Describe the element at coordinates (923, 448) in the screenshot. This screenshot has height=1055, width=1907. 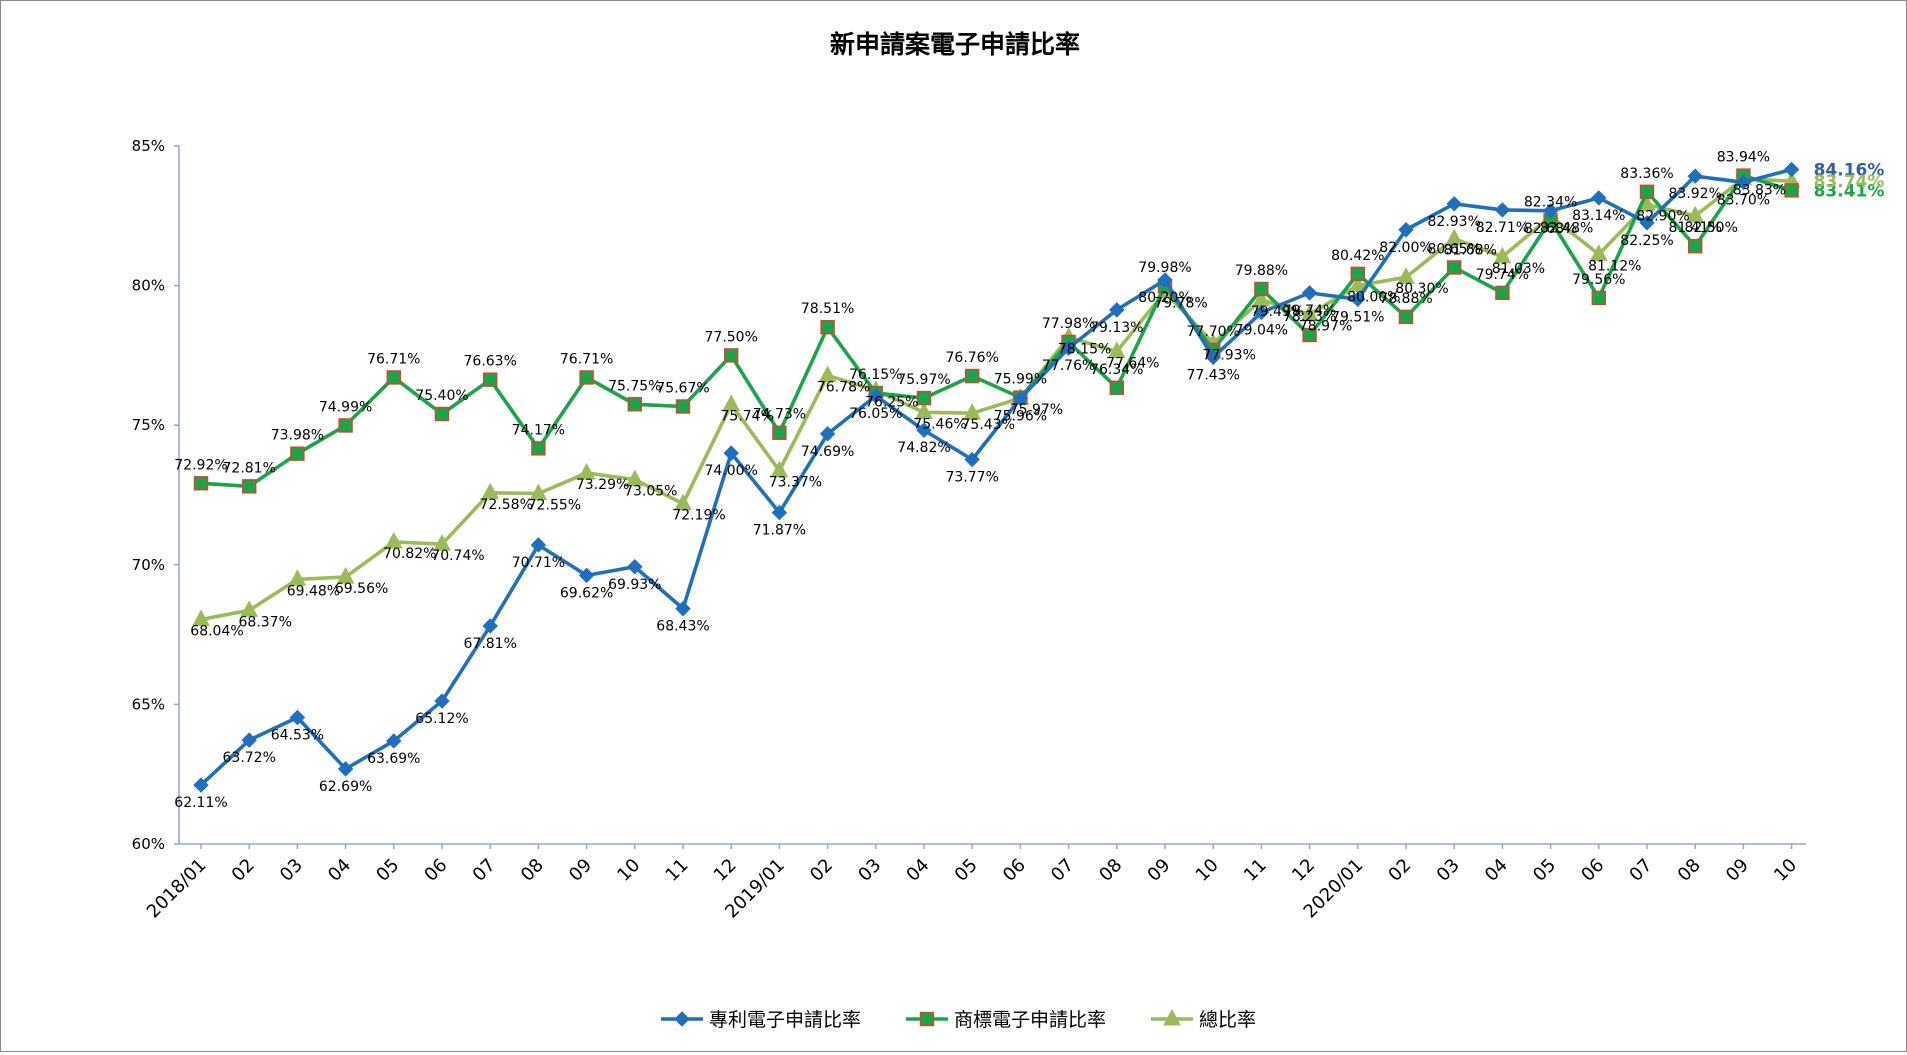
I see `data-label: 74.82%` at that location.